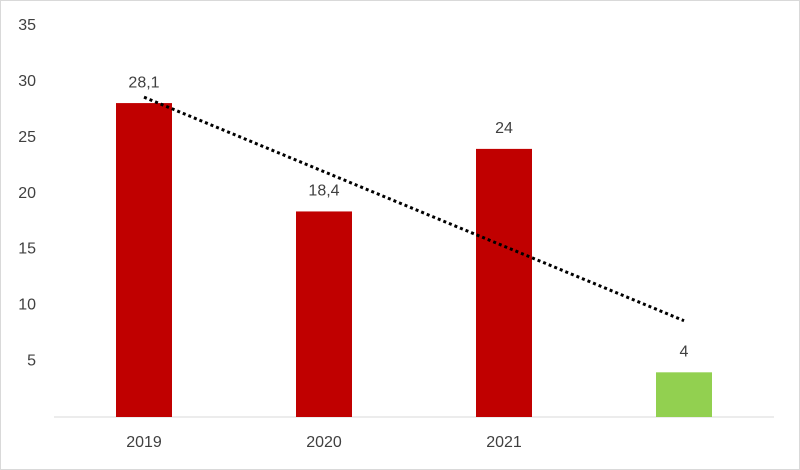 This screenshot has width=800, height=470. Describe the element at coordinates (31, 360) in the screenshot. I see `y-tick-label: 5` at that location.